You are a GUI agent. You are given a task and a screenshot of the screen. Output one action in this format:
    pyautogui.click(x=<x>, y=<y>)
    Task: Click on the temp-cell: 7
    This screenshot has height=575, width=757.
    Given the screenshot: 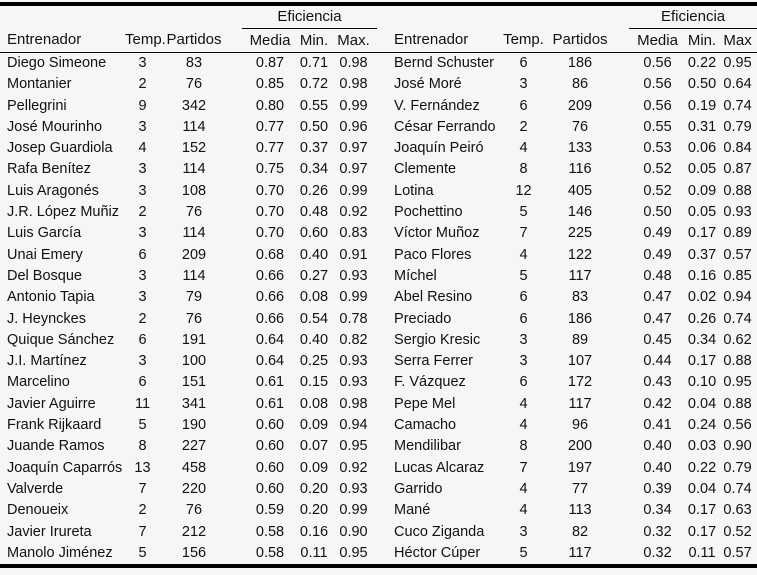 What is the action you would take?
    pyautogui.click(x=523, y=233)
    